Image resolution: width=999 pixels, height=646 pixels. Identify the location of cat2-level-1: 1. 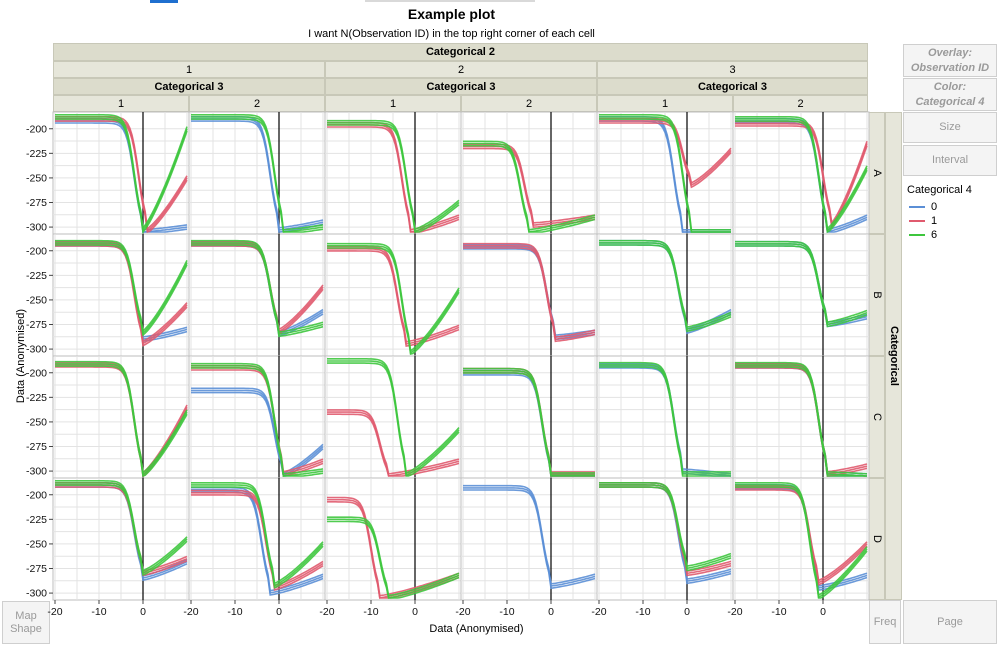
(189, 69).